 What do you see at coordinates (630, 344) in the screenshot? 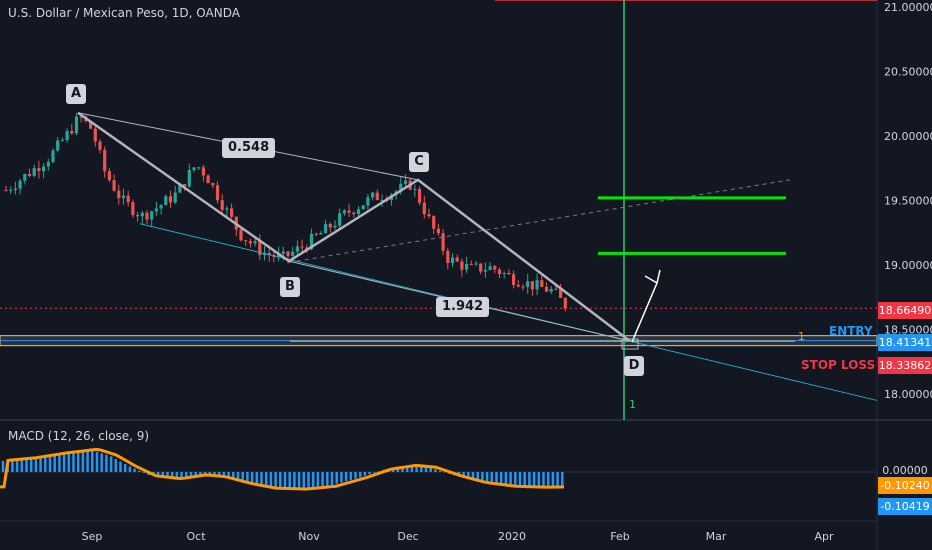
I see `d-point-marker` at bounding box center [630, 344].